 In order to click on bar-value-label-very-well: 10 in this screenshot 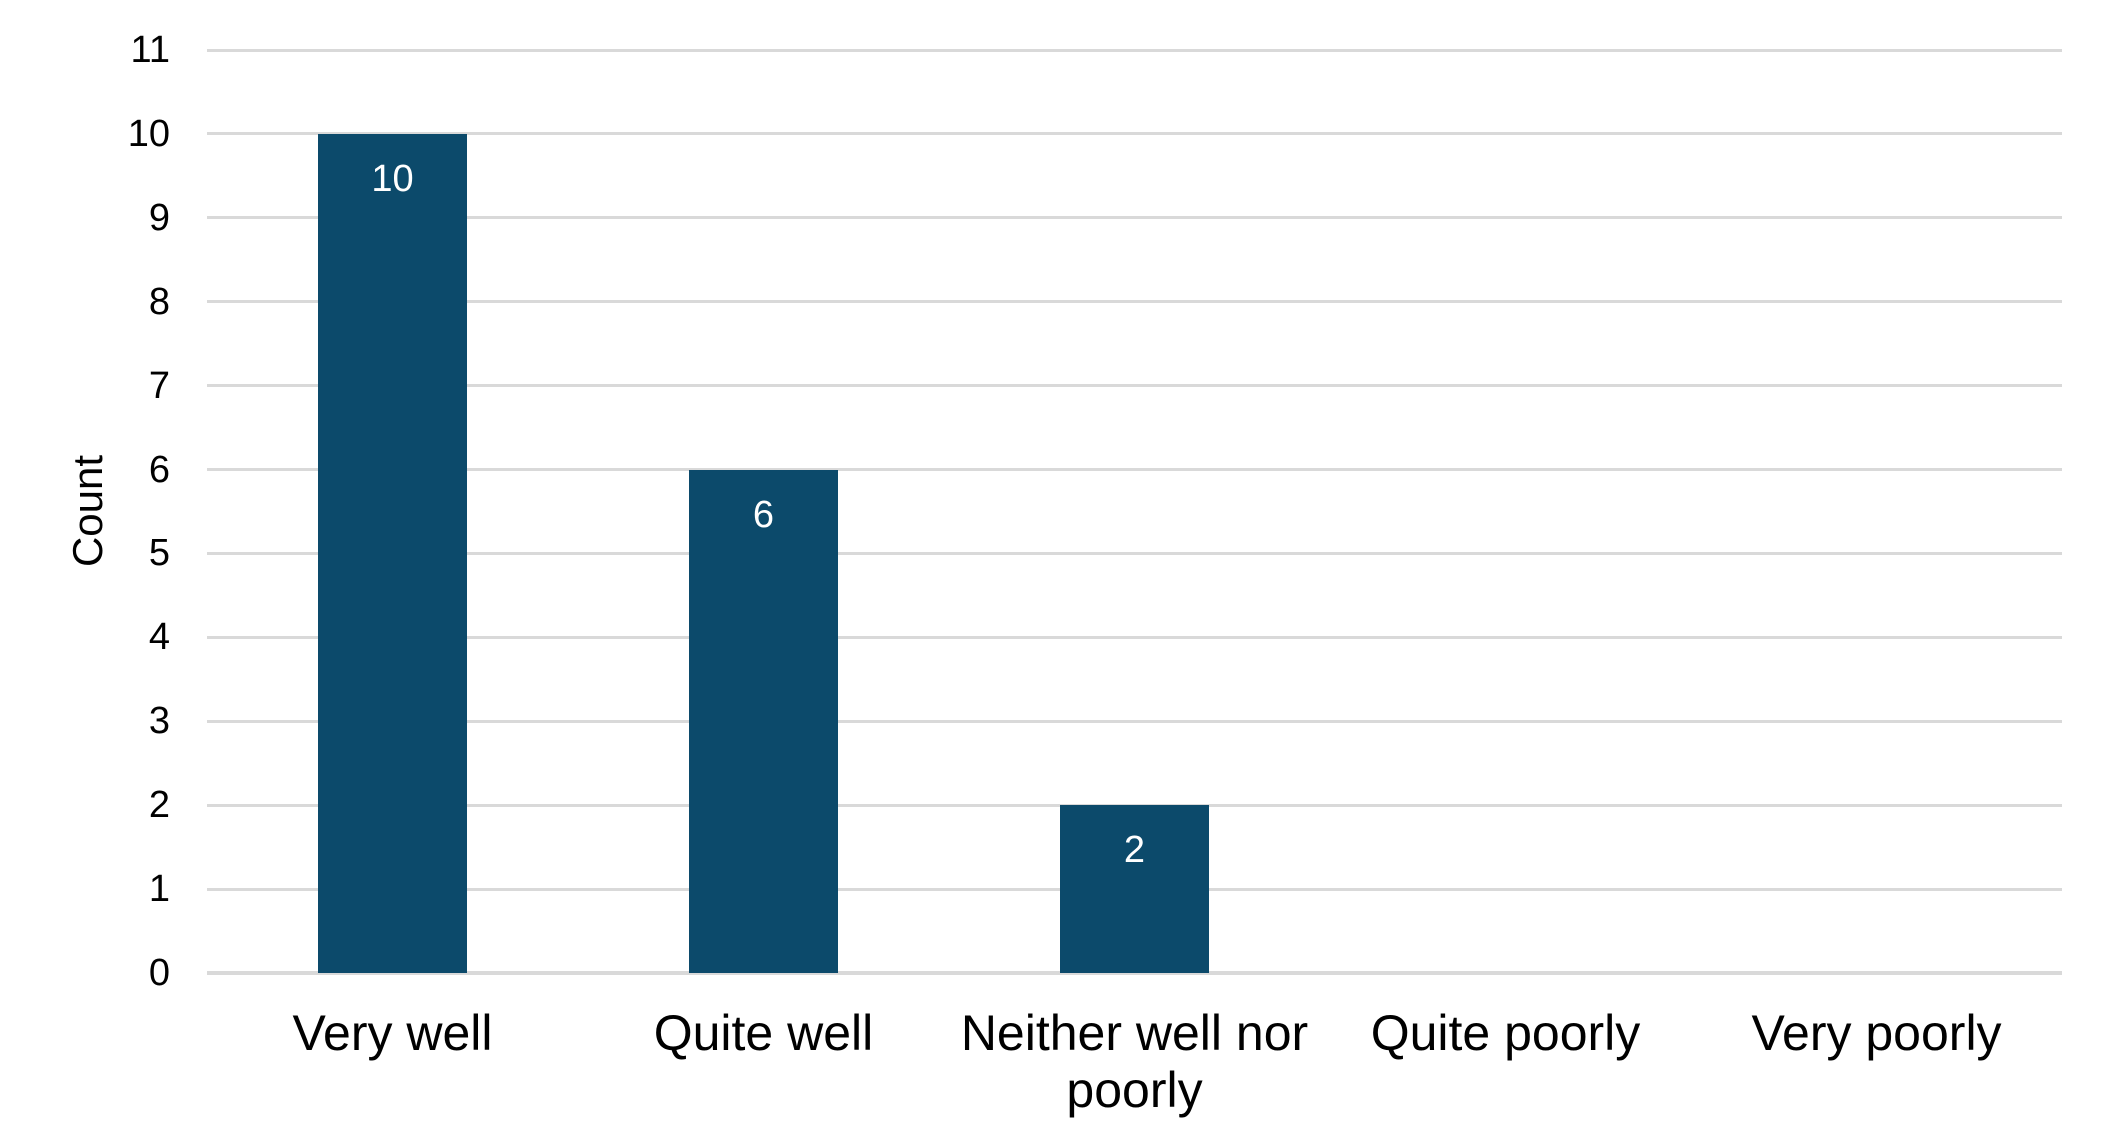, I will do `click(392, 178)`.